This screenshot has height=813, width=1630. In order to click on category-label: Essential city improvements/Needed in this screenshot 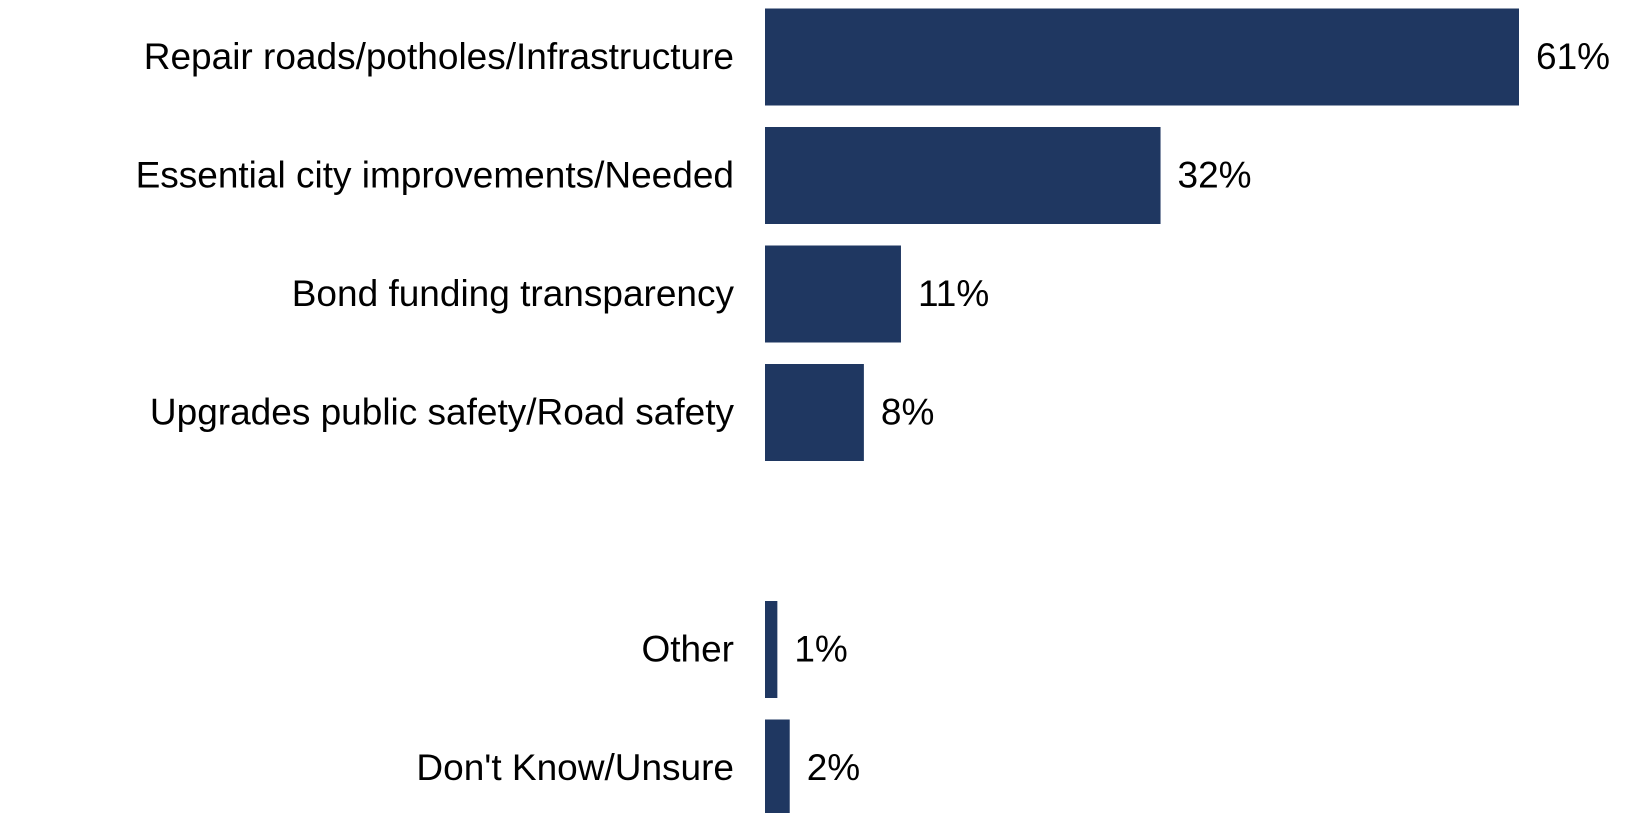, I will do `click(435, 174)`.